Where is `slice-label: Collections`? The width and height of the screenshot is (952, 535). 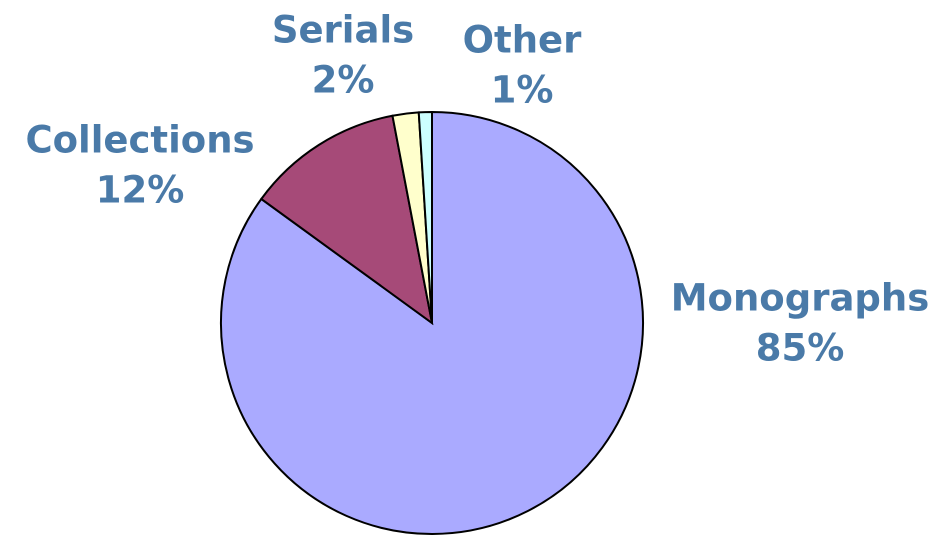 slice-label: Collections is located at coordinates (139, 140).